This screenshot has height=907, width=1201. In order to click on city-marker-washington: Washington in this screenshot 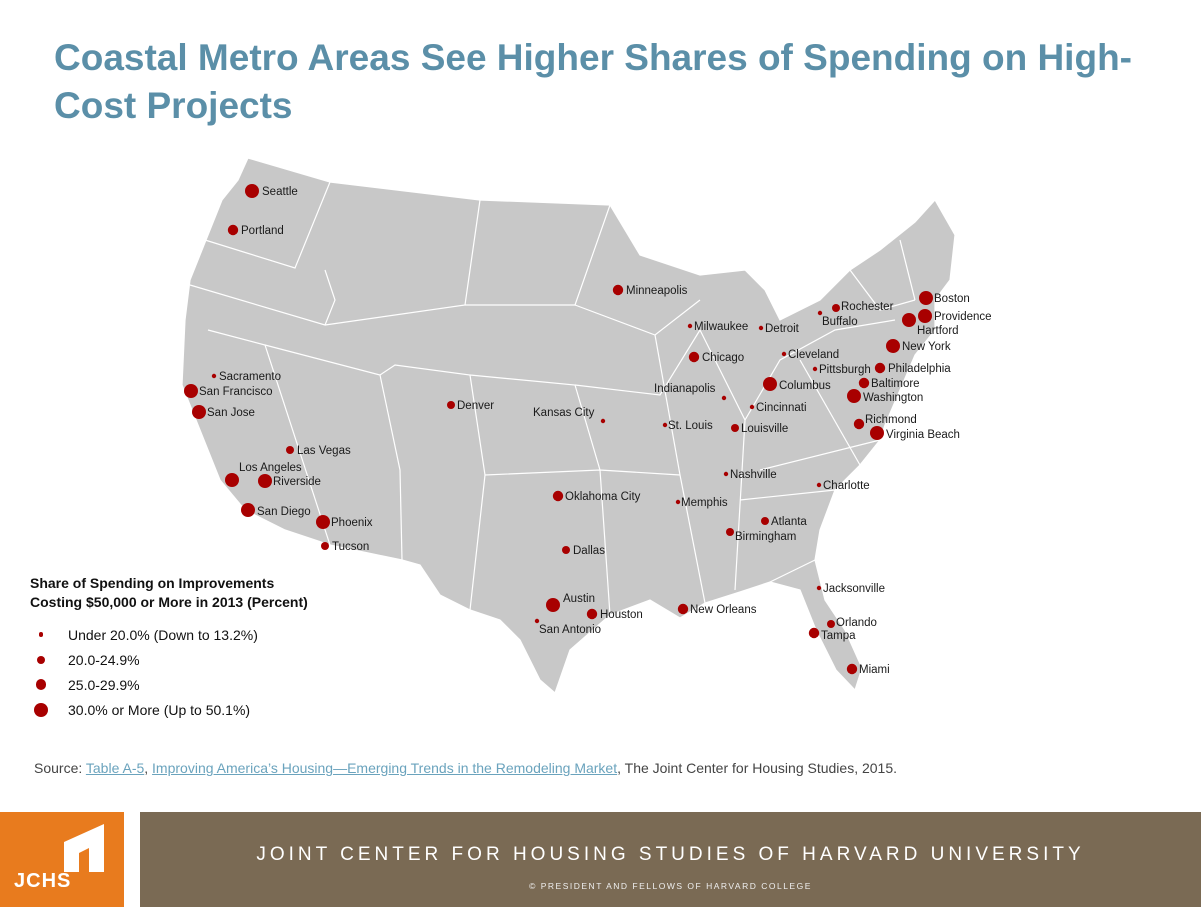, I will do `click(885, 396)`.